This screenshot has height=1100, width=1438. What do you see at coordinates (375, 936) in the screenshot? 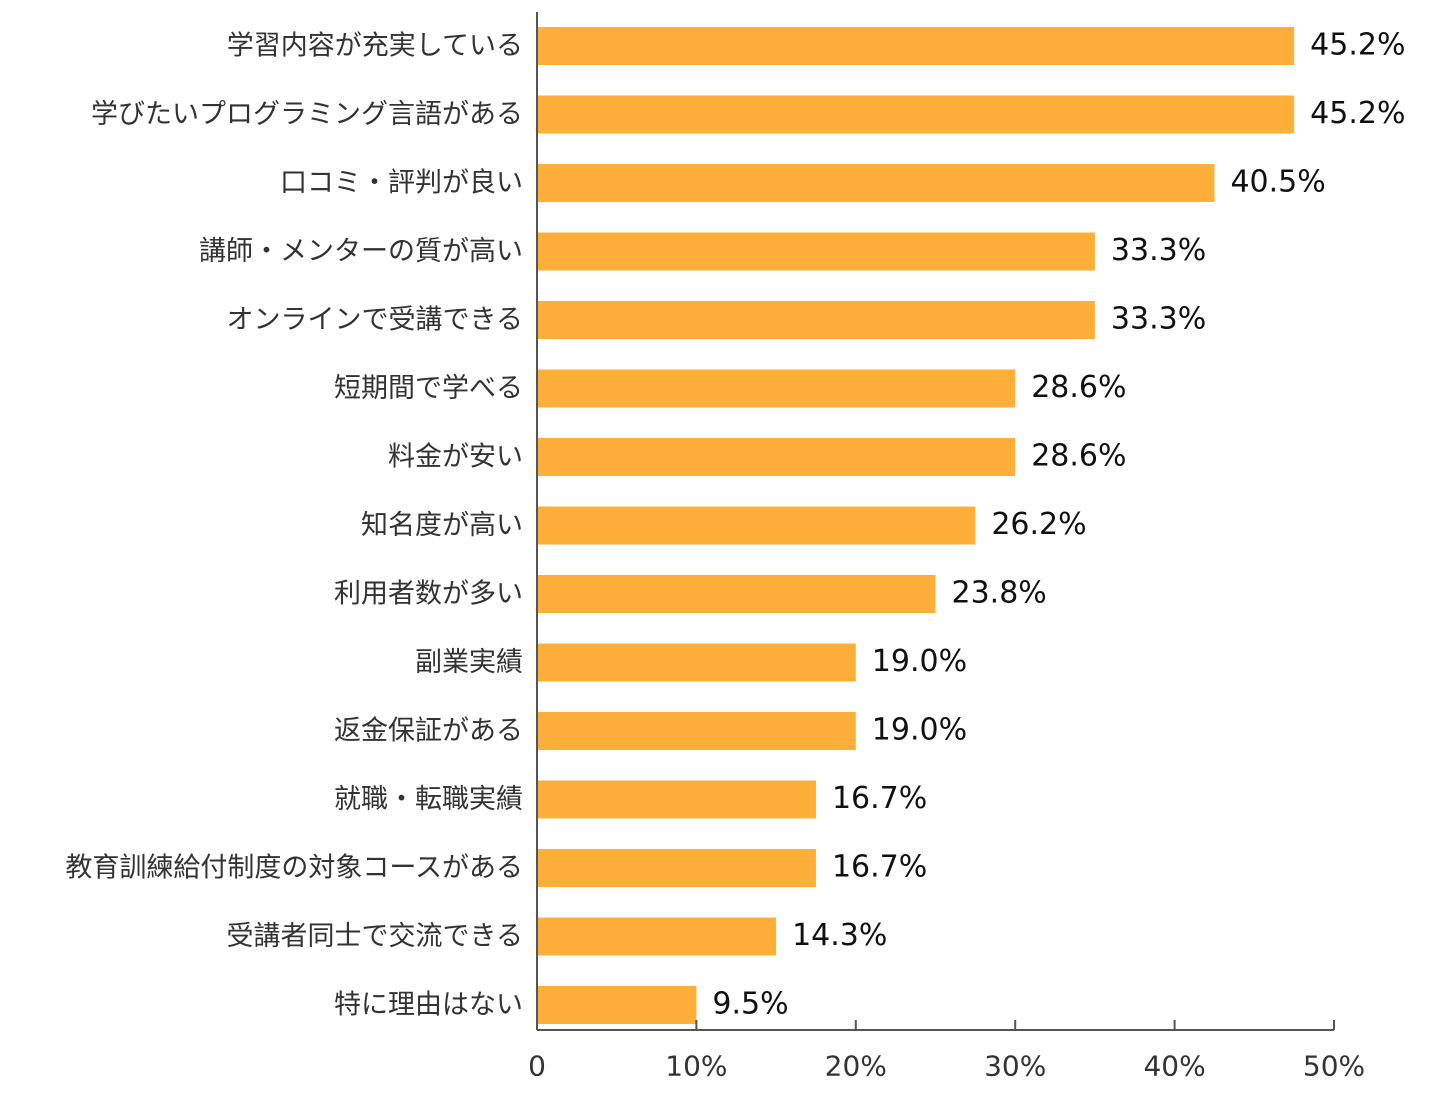
I see `category-label: 受講者同士で交流できる` at bounding box center [375, 936].